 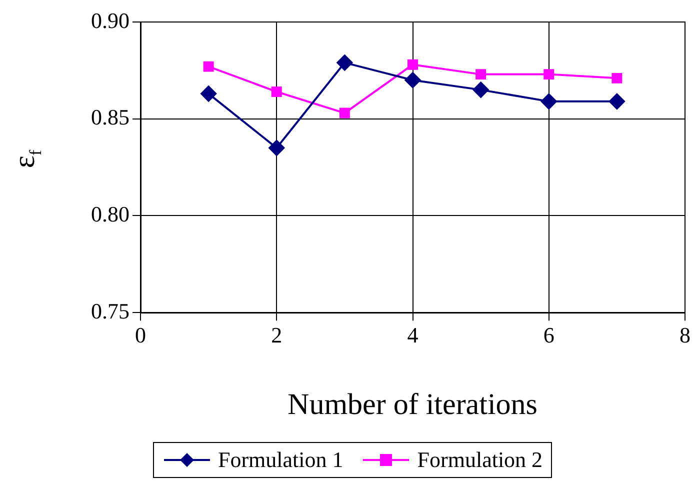 What do you see at coordinates (685, 335) in the screenshot?
I see `x-tick-label: 8` at bounding box center [685, 335].